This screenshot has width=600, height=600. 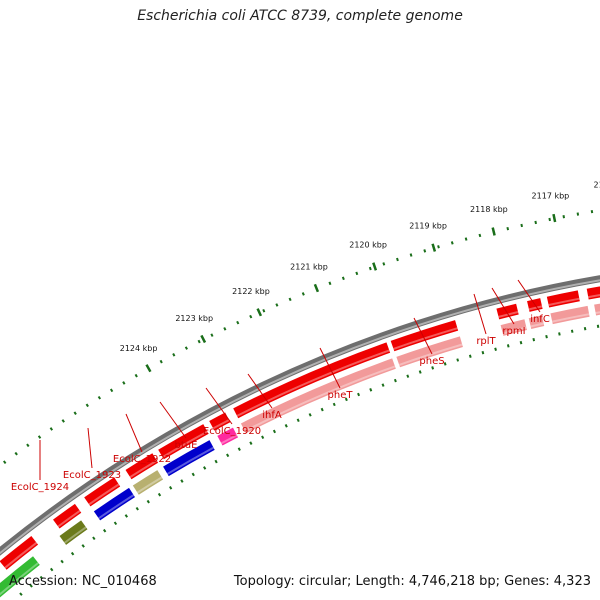 What do you see at coordinates (368, 245) in the screenshot?
I see `kbp-label: 2120 kbp` at bounding box center [368, 245].